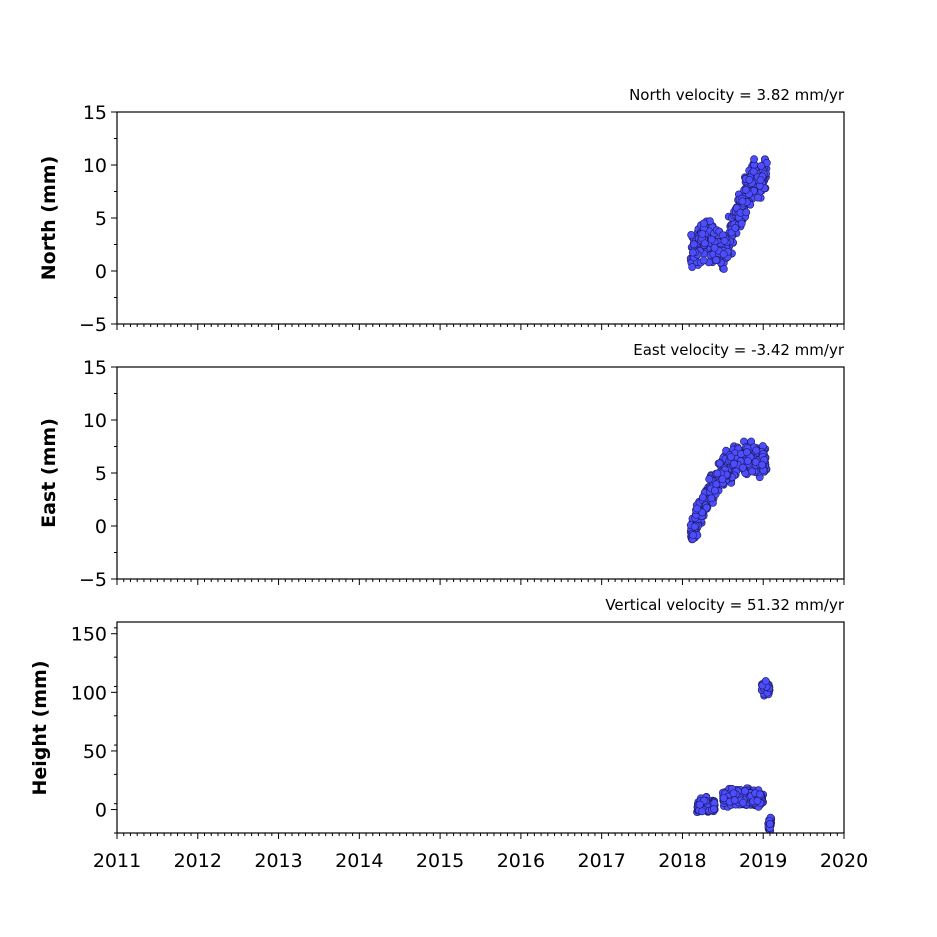 This screenshot has width=937, height=937. Describe the element at coordinates (49, 473) in the screenshot. I see `east-axis-label: East (mm)` at that location.